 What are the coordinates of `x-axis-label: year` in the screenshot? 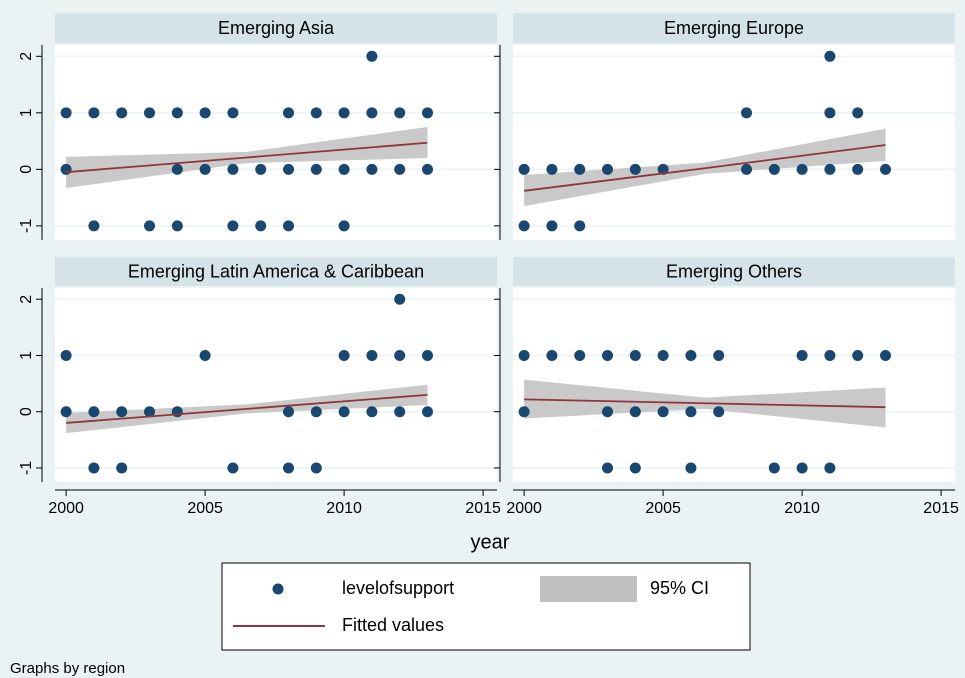 It's located at (490, 542).